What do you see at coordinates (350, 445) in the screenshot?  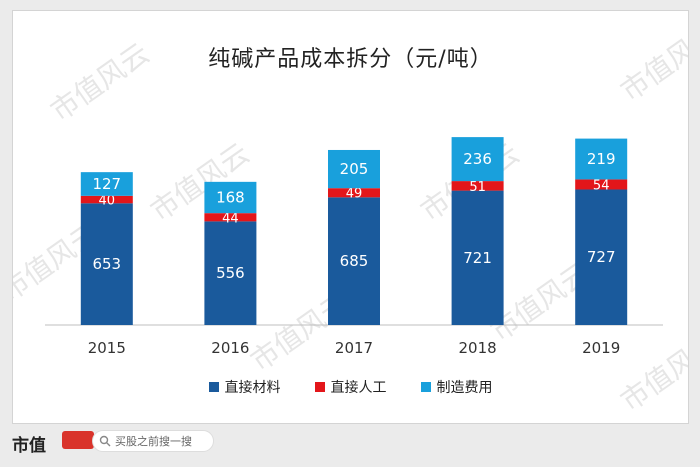 I see `footer-bar: 市值 买股之前搜一搜` at bounding box center [350, 445].